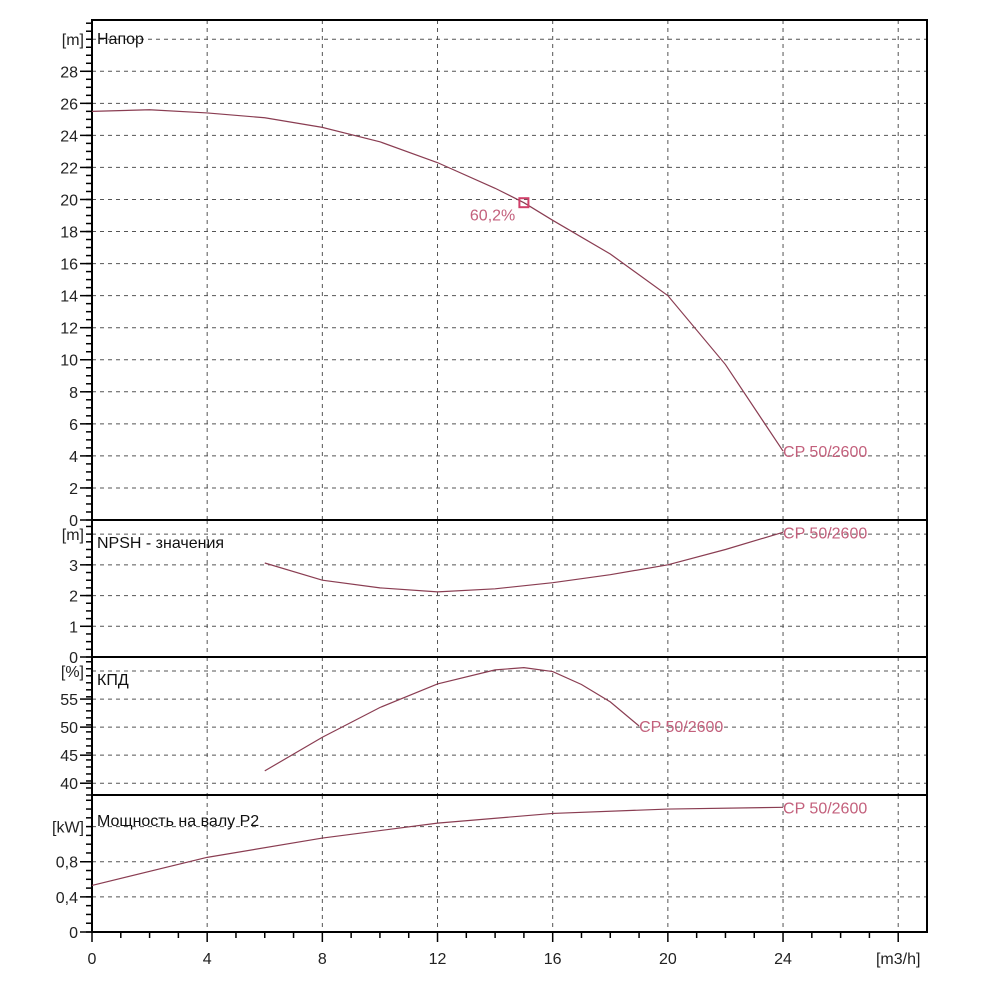 The height and width of the screenshot is (1000, 1000). Describe the element at coordinates (73, 627) in the screenshot. I see `y-tick-label: 1` at that location.